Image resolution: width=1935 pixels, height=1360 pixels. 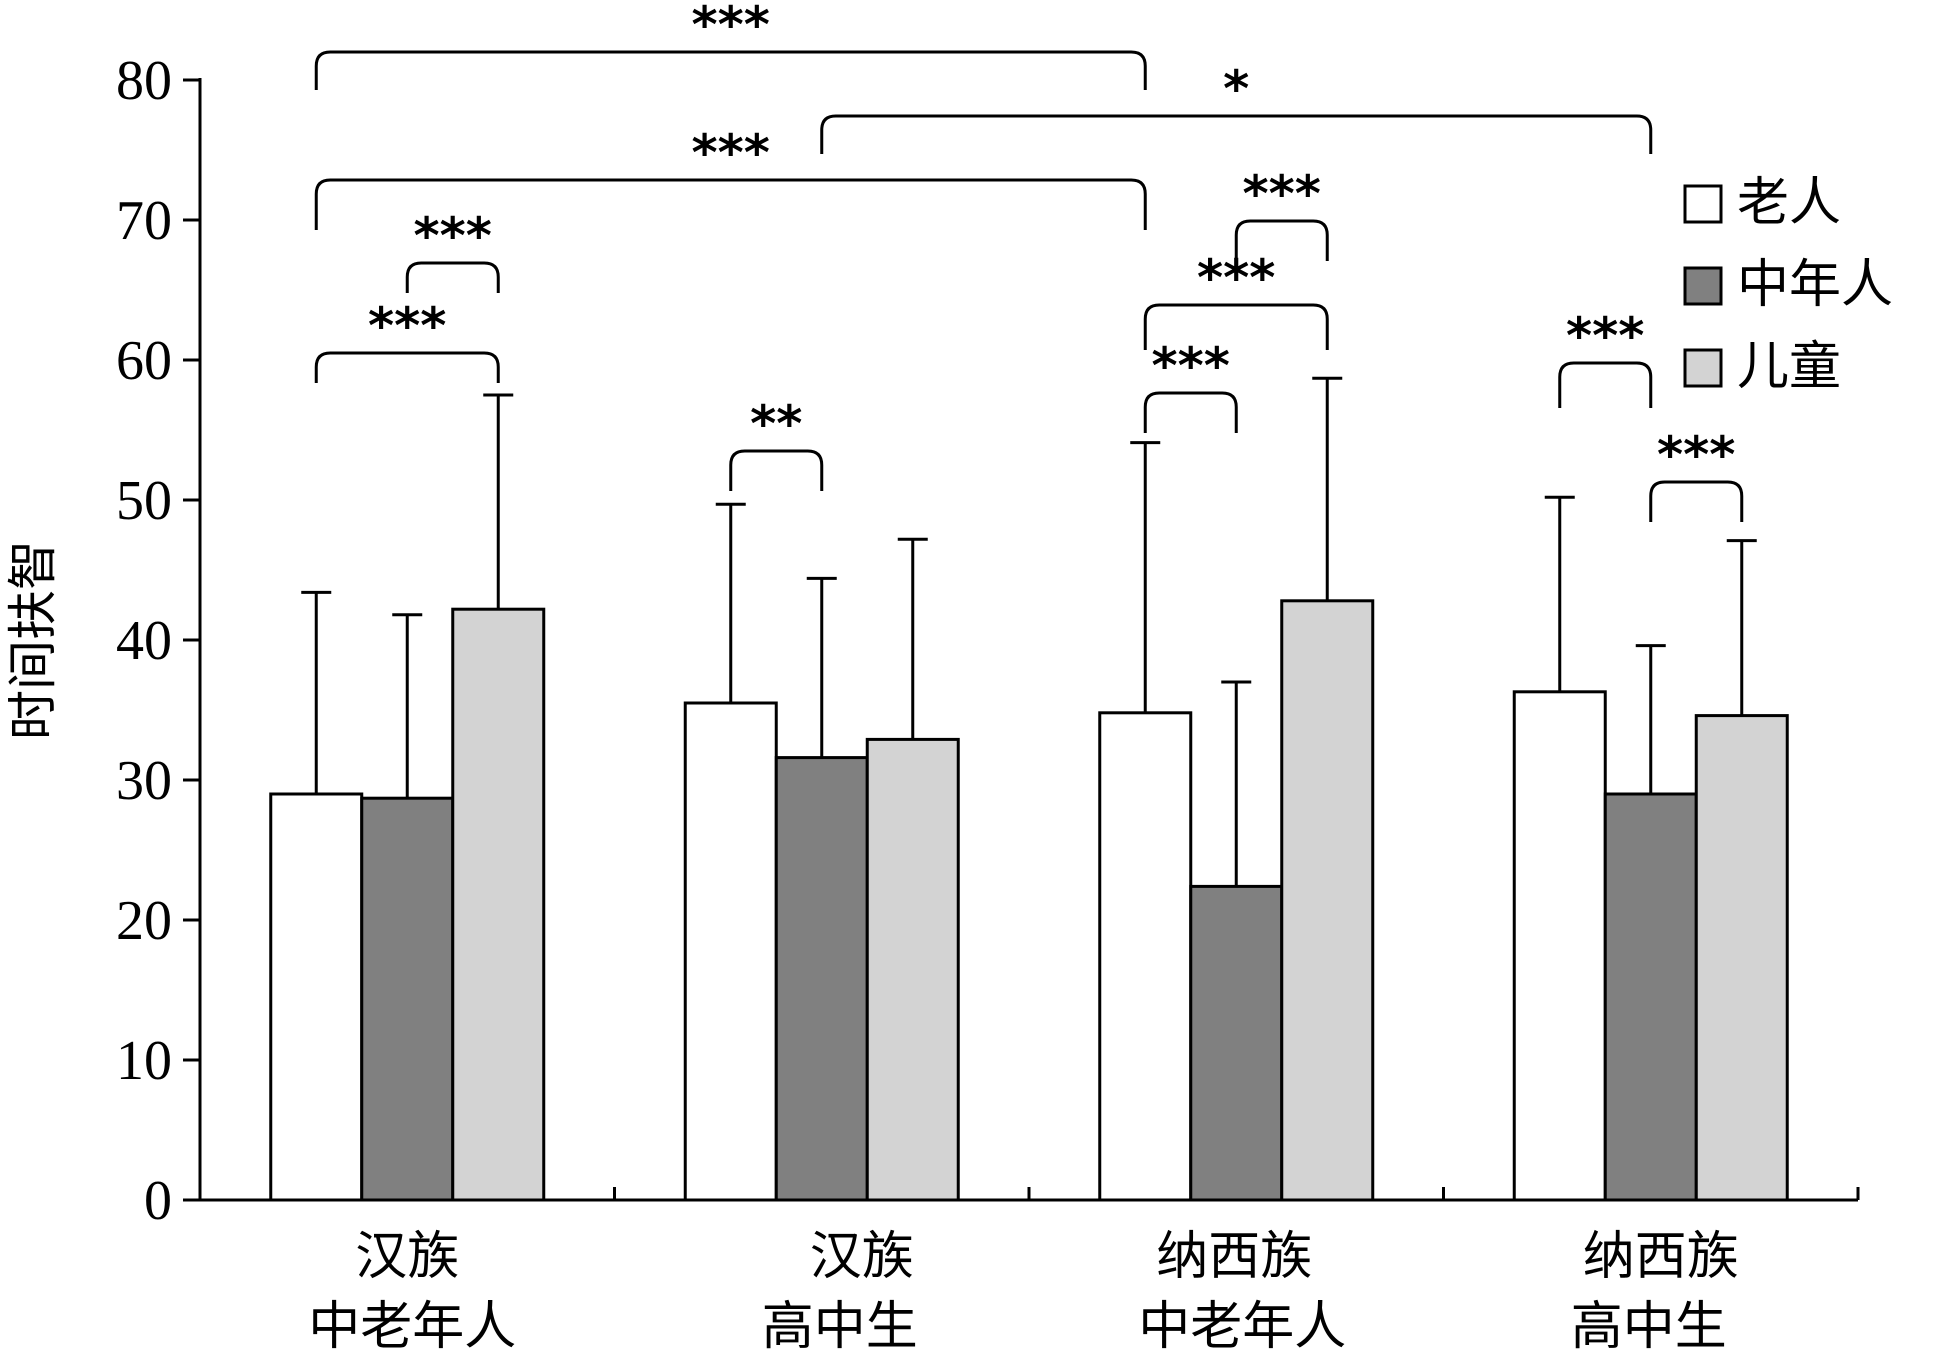 What do you see at coordinates (144, 921) in the screenshot?
I see `y-tick-label: 20` at bounding box center [144, 921].